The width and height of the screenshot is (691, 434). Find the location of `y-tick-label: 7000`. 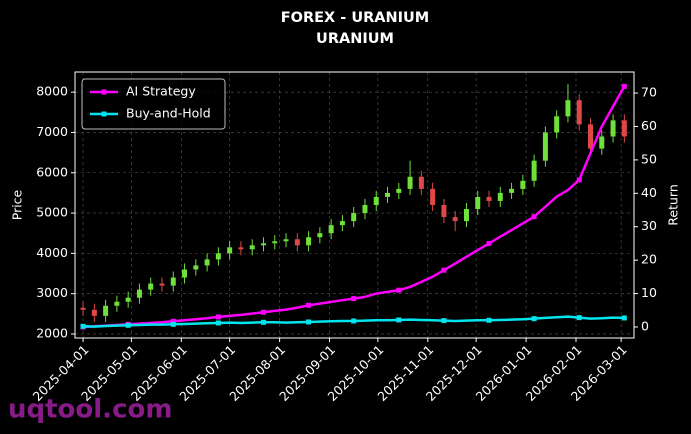

y-tick-label: 7000 is located at coordinates (52, 131).